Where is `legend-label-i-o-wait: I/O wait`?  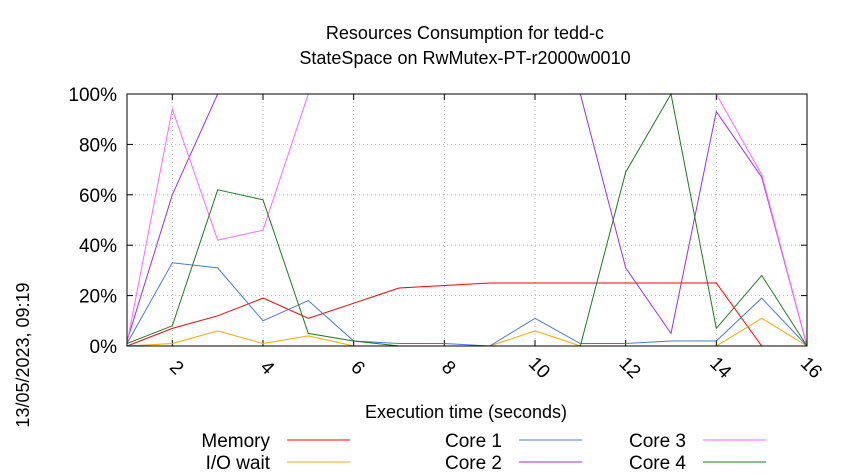 legend-label-i-o-wait: I/O wait is located at coordinates (238, 463).